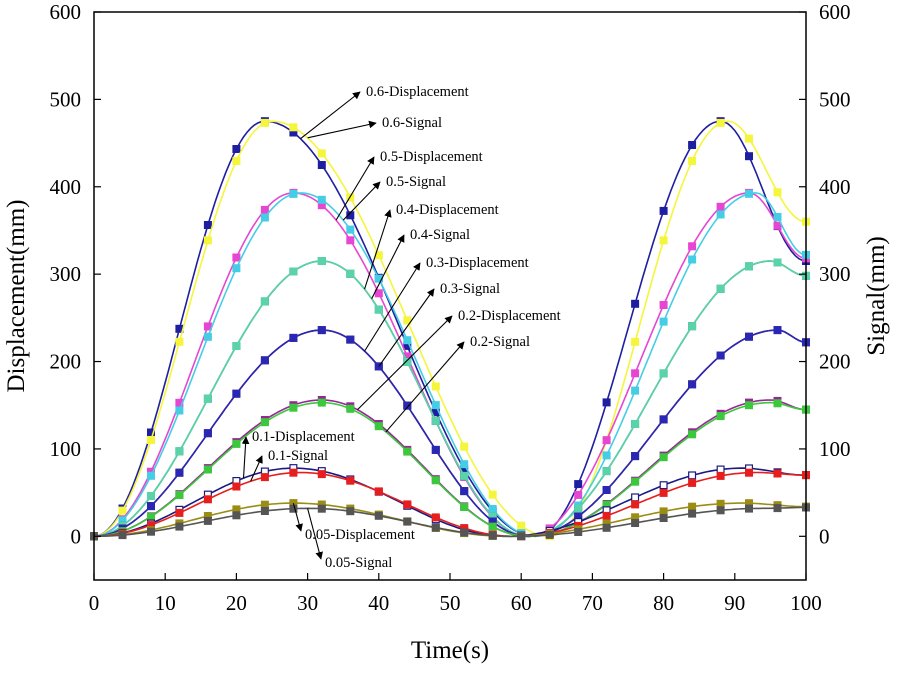 The image size is (897, 673). What do you see at coordinates (470, 289) in the screenshot?
I see `annotation-label: 0.3-Signal` at bounding box center [470, 289].